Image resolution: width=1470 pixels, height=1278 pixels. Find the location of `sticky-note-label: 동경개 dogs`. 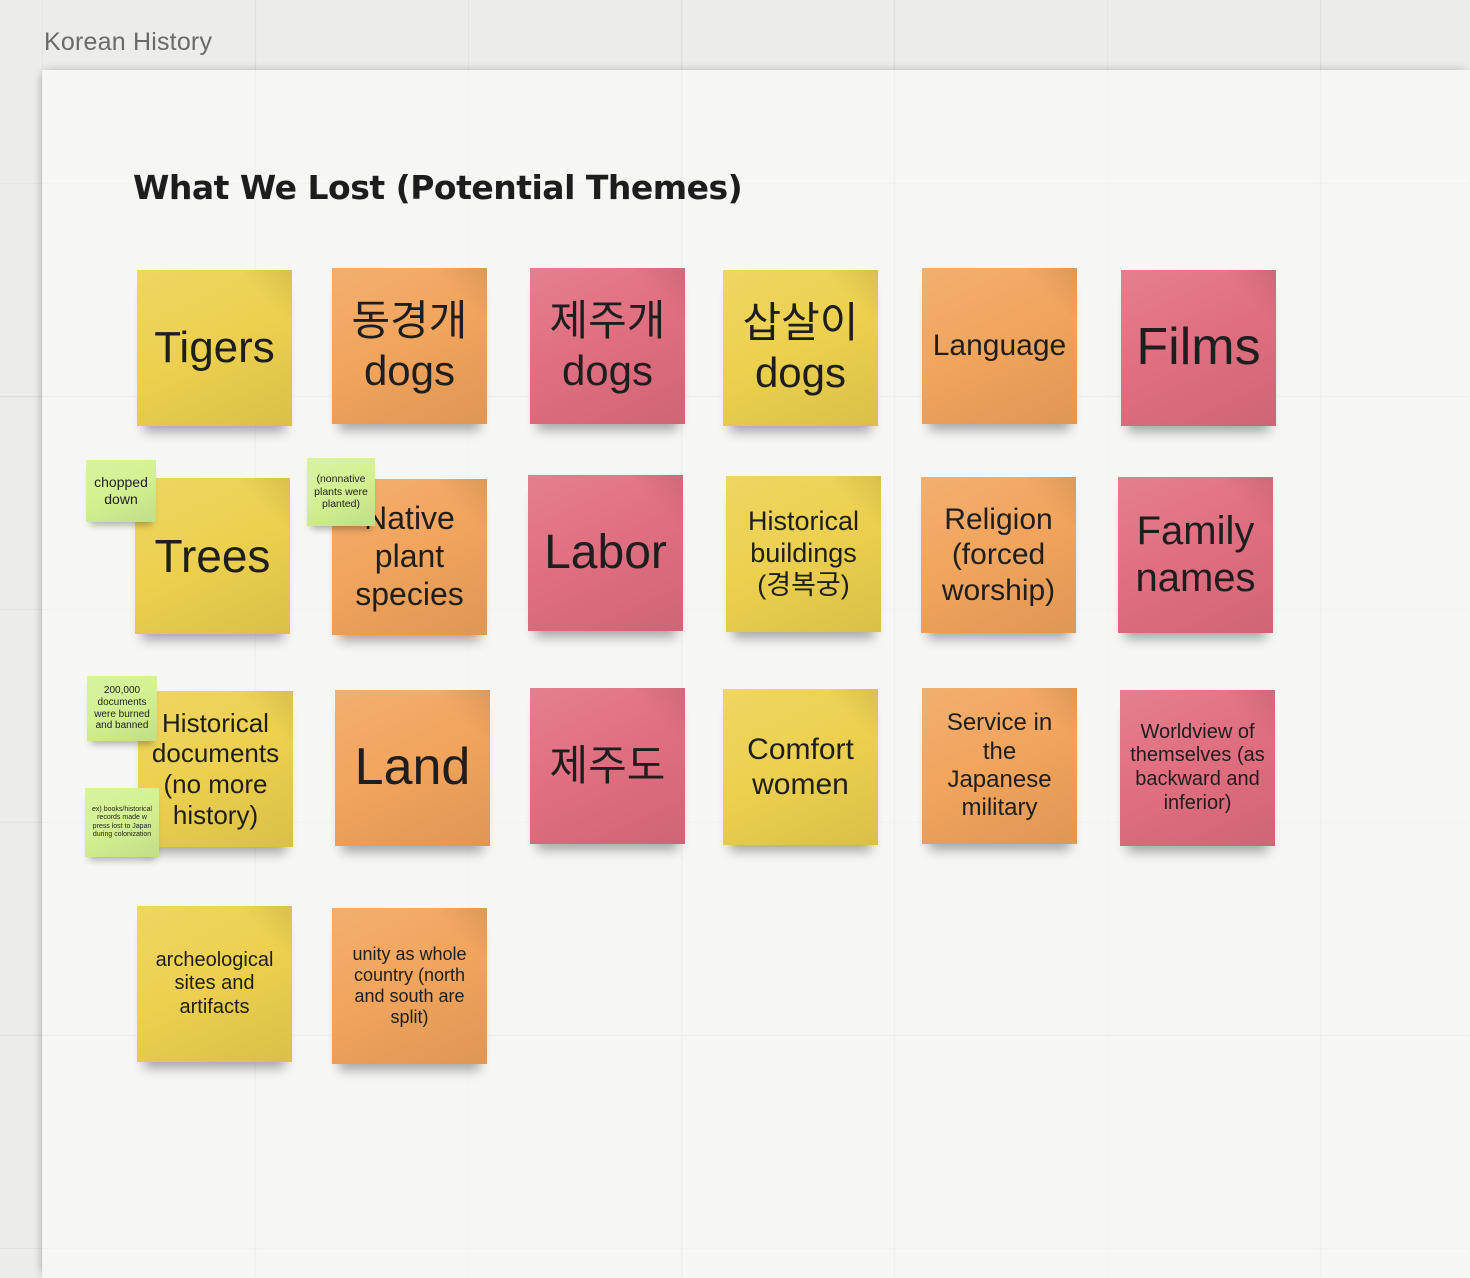

sticky-note-label: 동경개 dogs is located at coordinates (409, 345).